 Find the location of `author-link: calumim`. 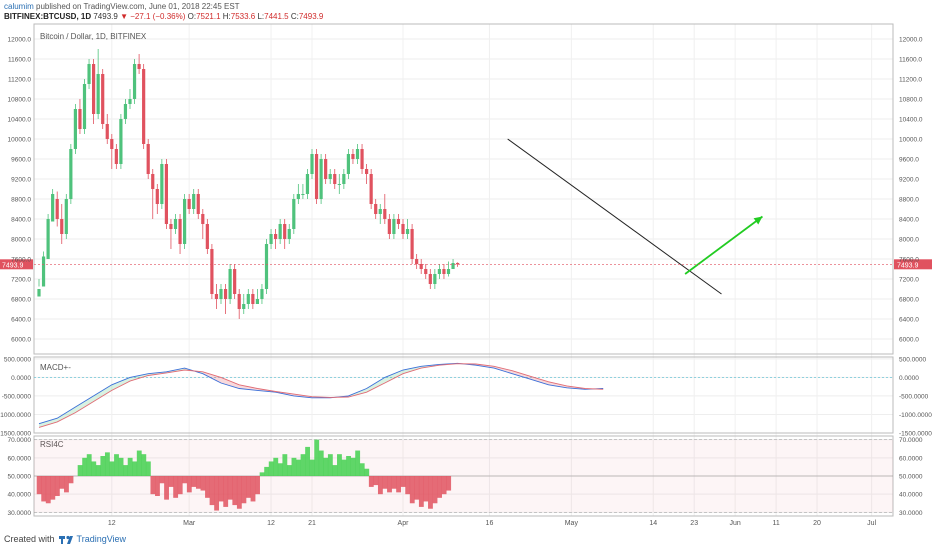

author-link: calumim is located at coordinates (19, 6).